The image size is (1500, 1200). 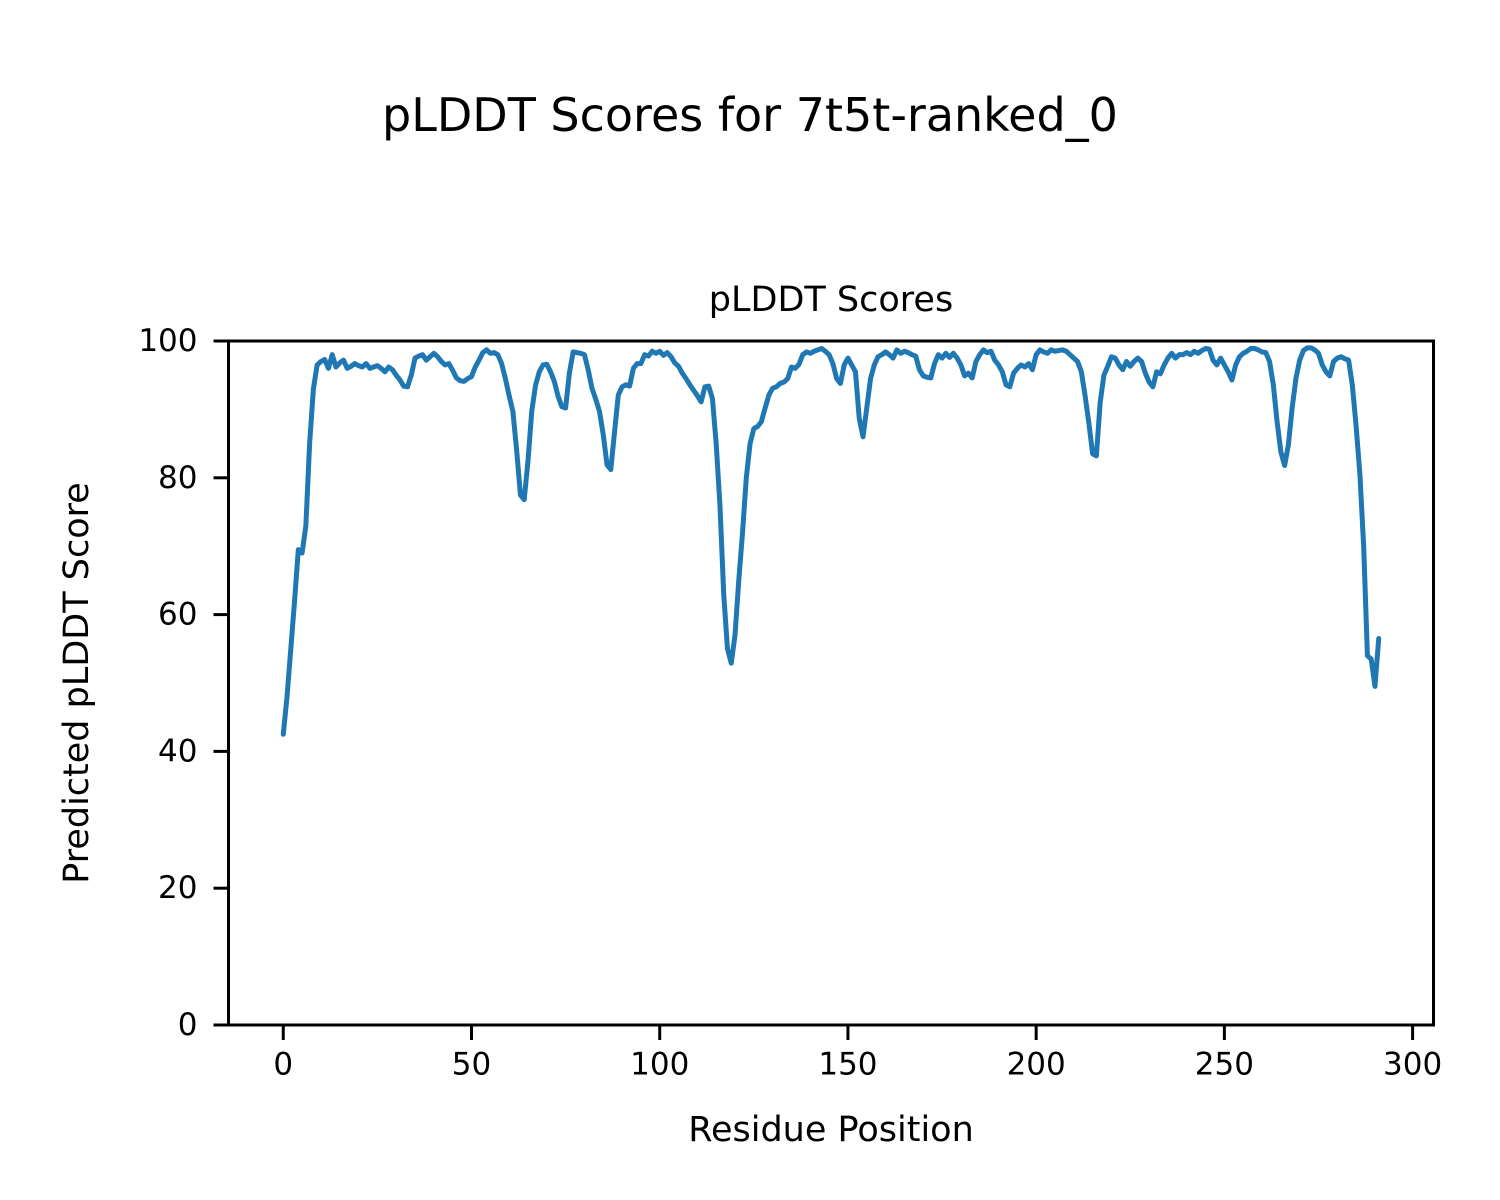 I want to click on y-tick-label: 20, so click(x=177, y=888).